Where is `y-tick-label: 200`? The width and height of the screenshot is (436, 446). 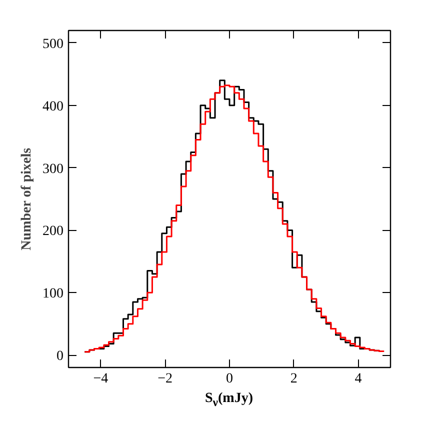
y-tick-label: 200 is located at coordinates (53, 232).